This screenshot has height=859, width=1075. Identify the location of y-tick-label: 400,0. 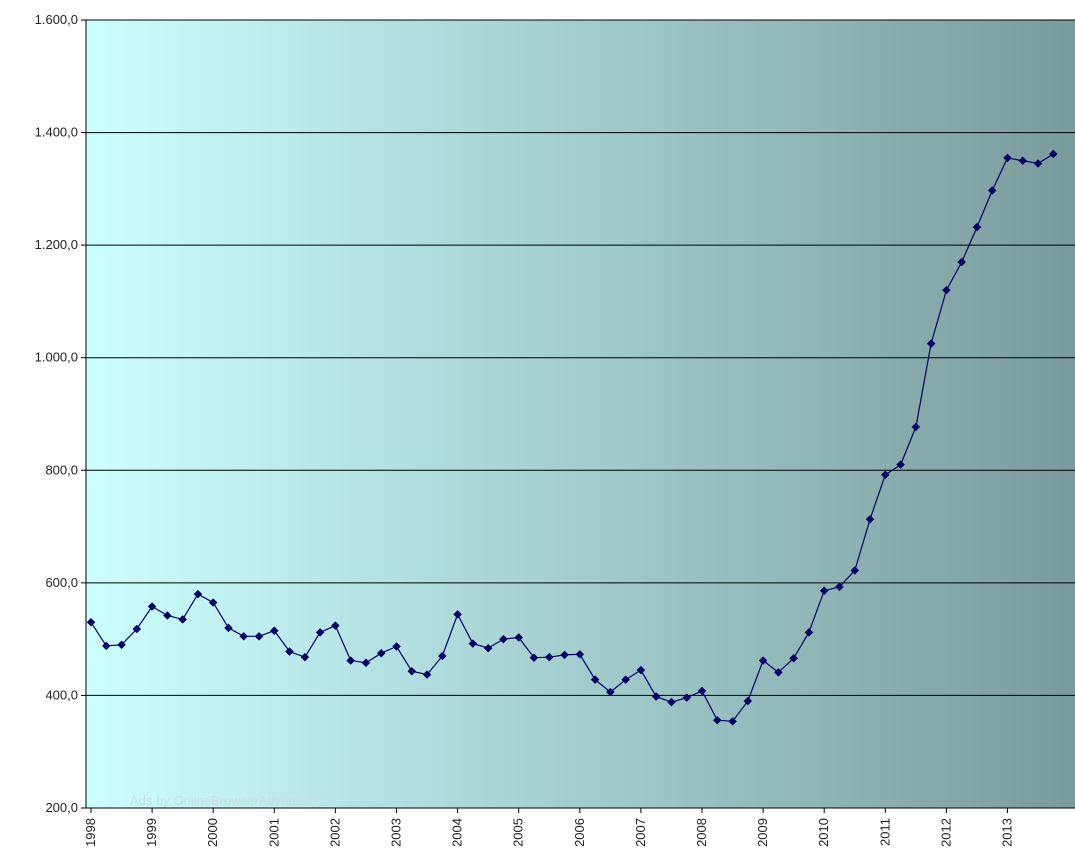
(61, 694).